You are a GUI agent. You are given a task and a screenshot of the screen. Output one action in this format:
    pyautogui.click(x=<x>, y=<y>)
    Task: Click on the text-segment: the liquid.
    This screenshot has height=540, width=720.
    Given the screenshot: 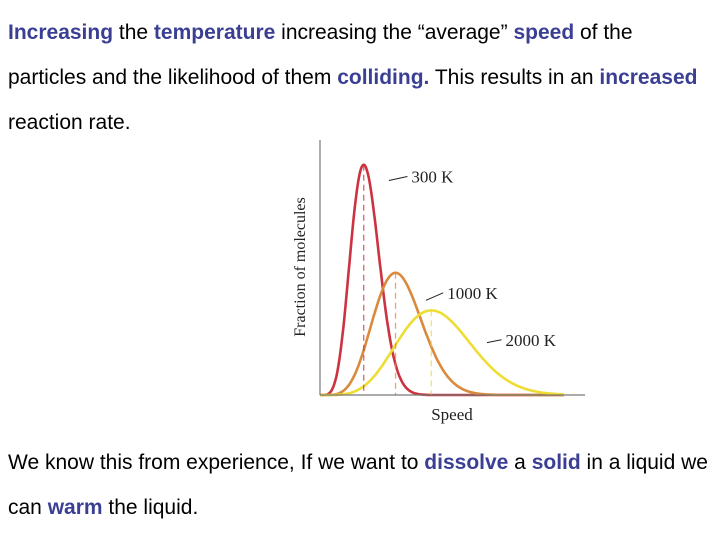 What is the action you would take?
    pyautogui.click(x=150, y=507)
    